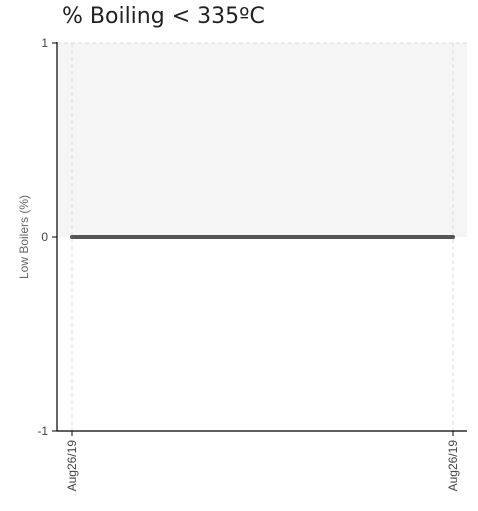 Image resolution: width=478 pixels, height=511 pixels. Describe the element at coordinates (163, 16) in the screenshot. I see `chart-title: % Boiling < 335ºC` at that location.